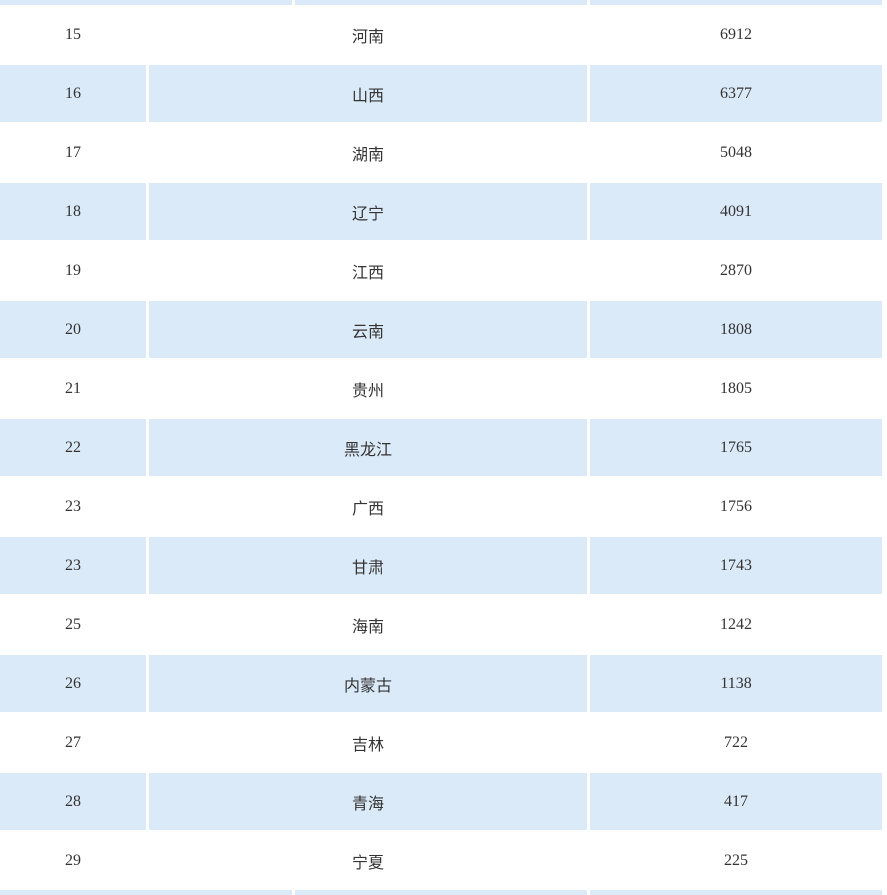 Image resolution: width=887 pixels, height=895 pixels. What do you see at coordinates (736, 388) in the screenshot?
I see `cell-value: 1805` at bounding box center [736, 388].